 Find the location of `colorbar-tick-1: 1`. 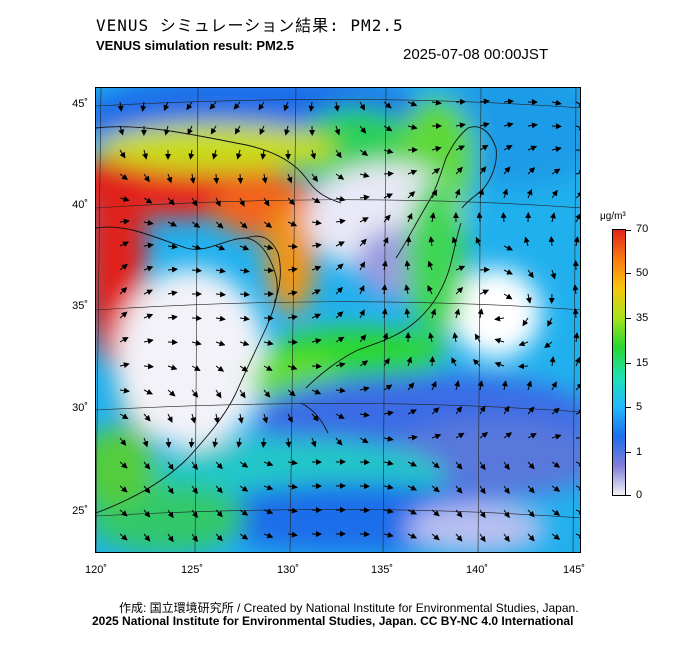

colorbar-tick-1: 1 is located at coordinates (639, 452).